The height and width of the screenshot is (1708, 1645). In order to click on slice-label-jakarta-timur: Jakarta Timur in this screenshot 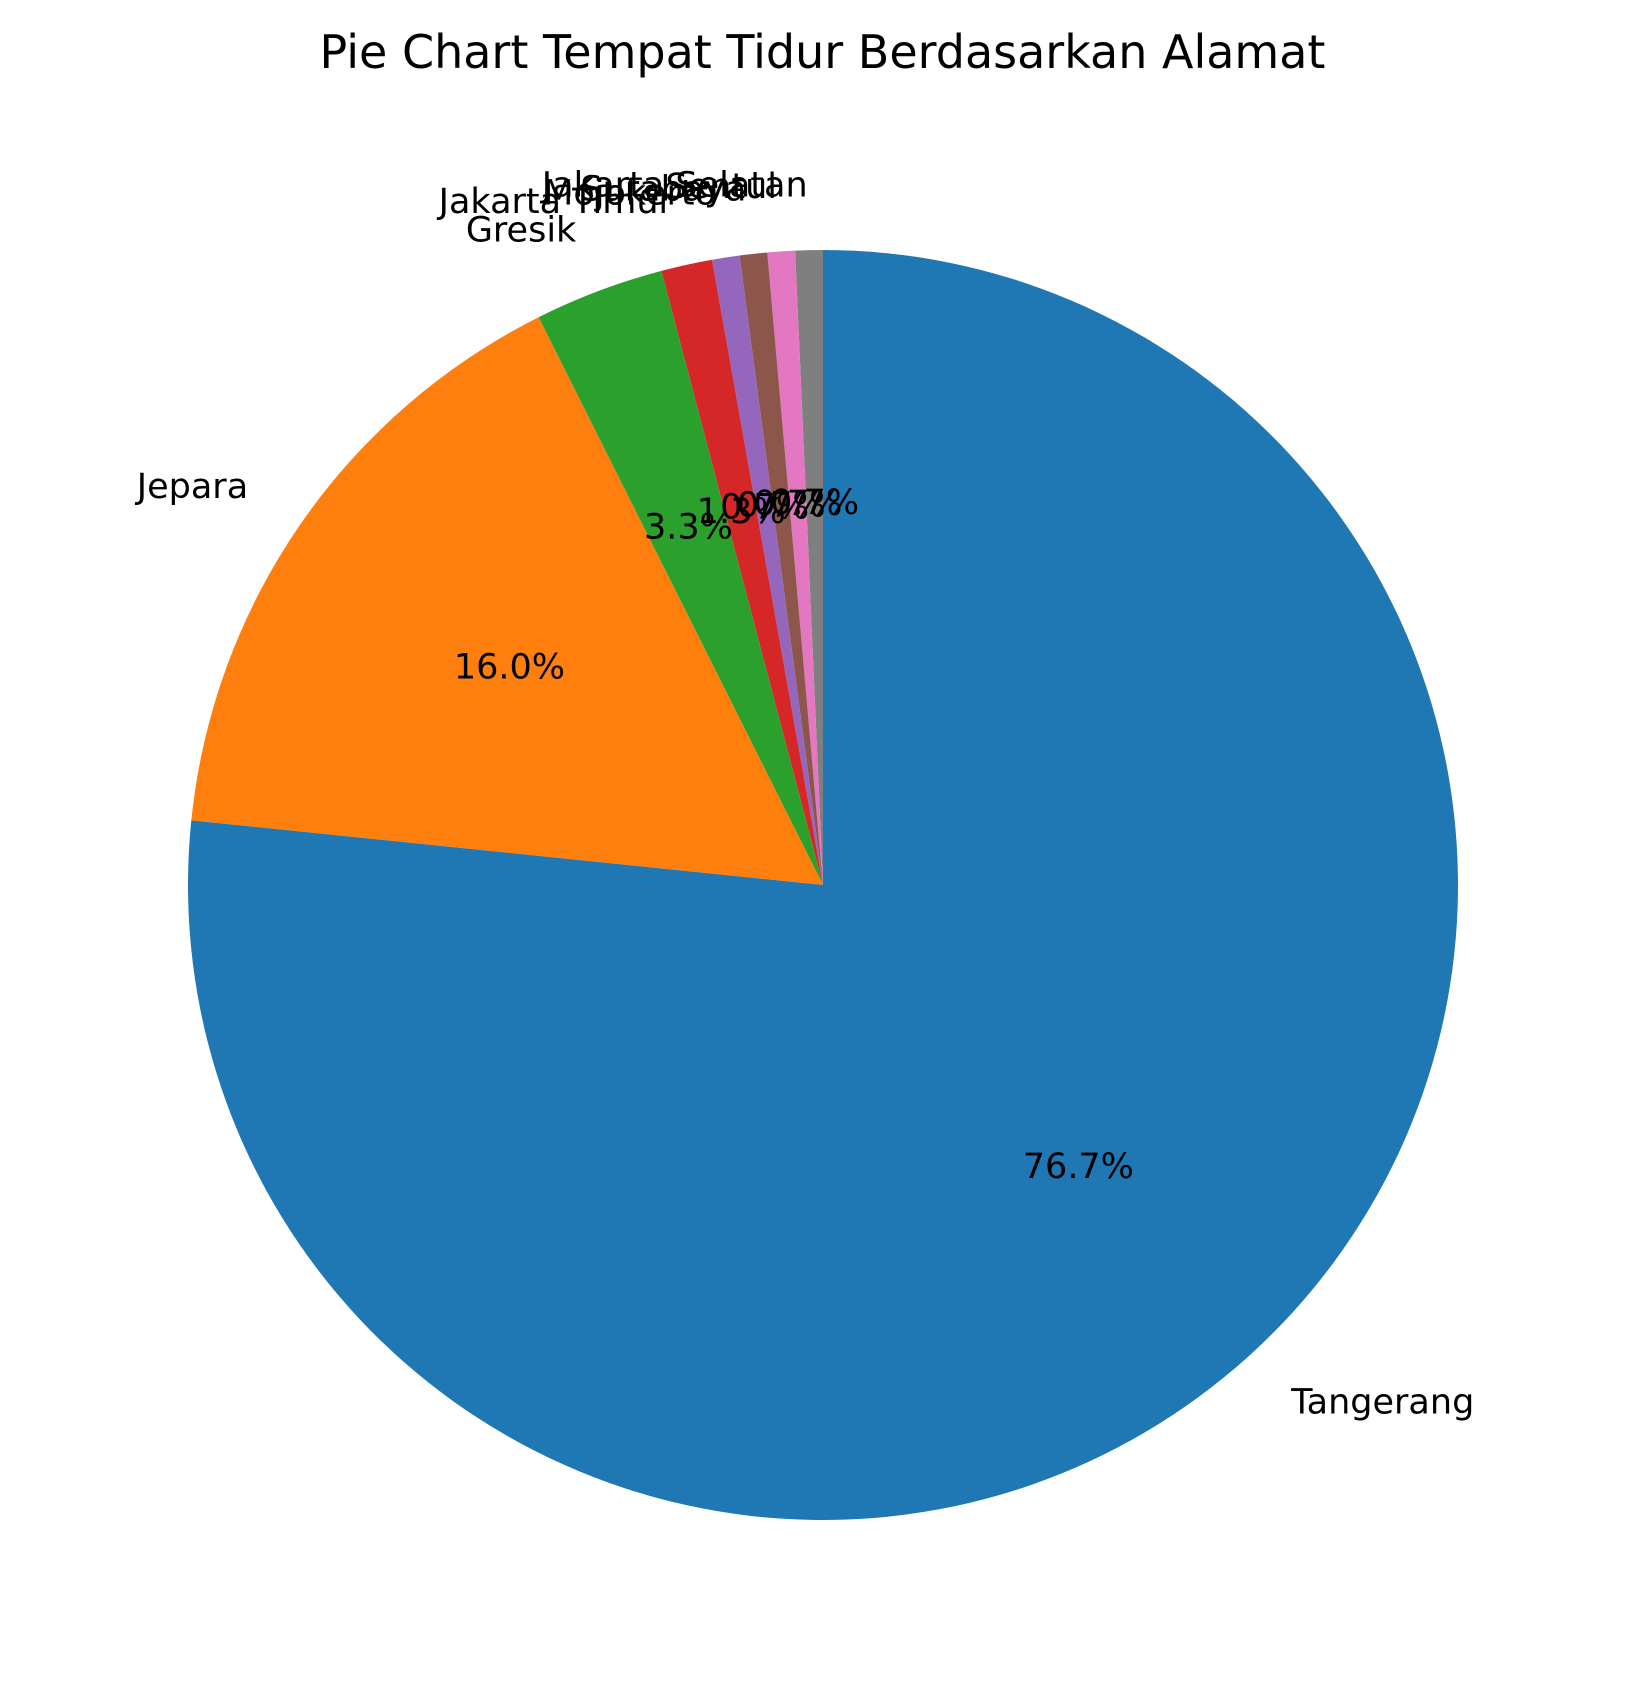, I will do `click(555, 202)`.